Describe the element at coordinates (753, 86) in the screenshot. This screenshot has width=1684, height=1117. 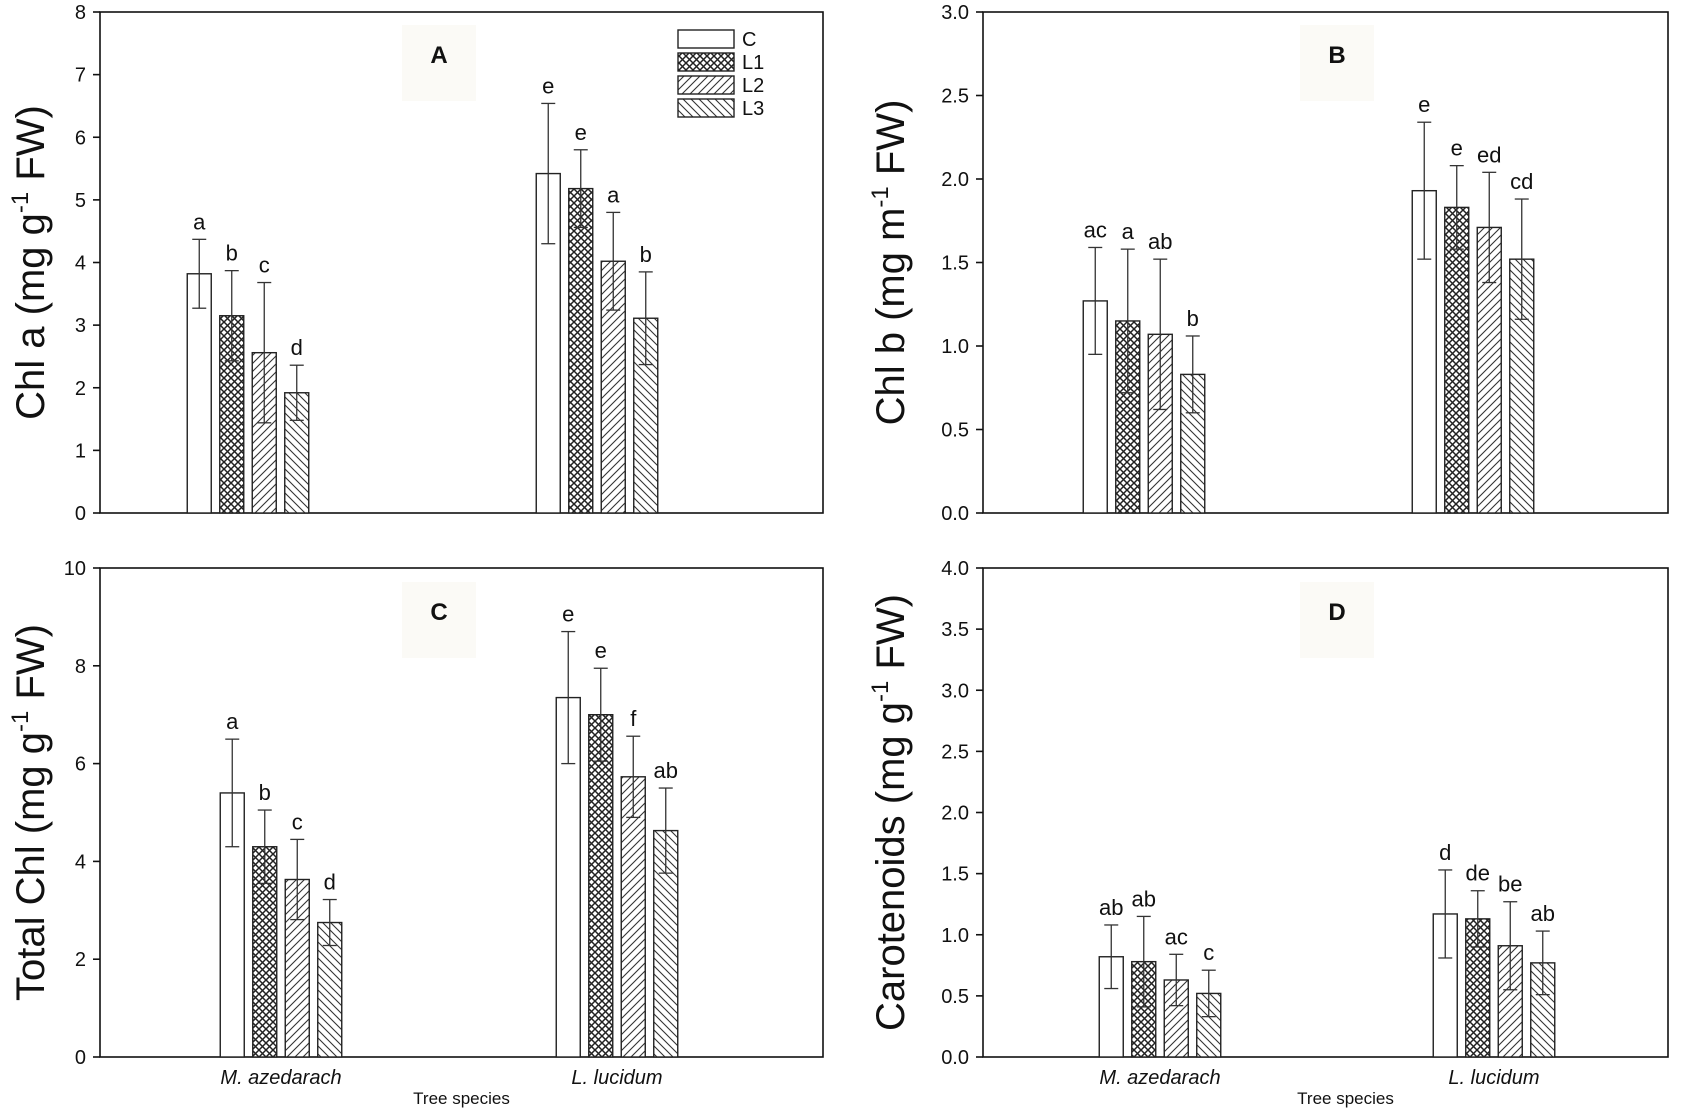
I see `legend-label: L2` at that location.